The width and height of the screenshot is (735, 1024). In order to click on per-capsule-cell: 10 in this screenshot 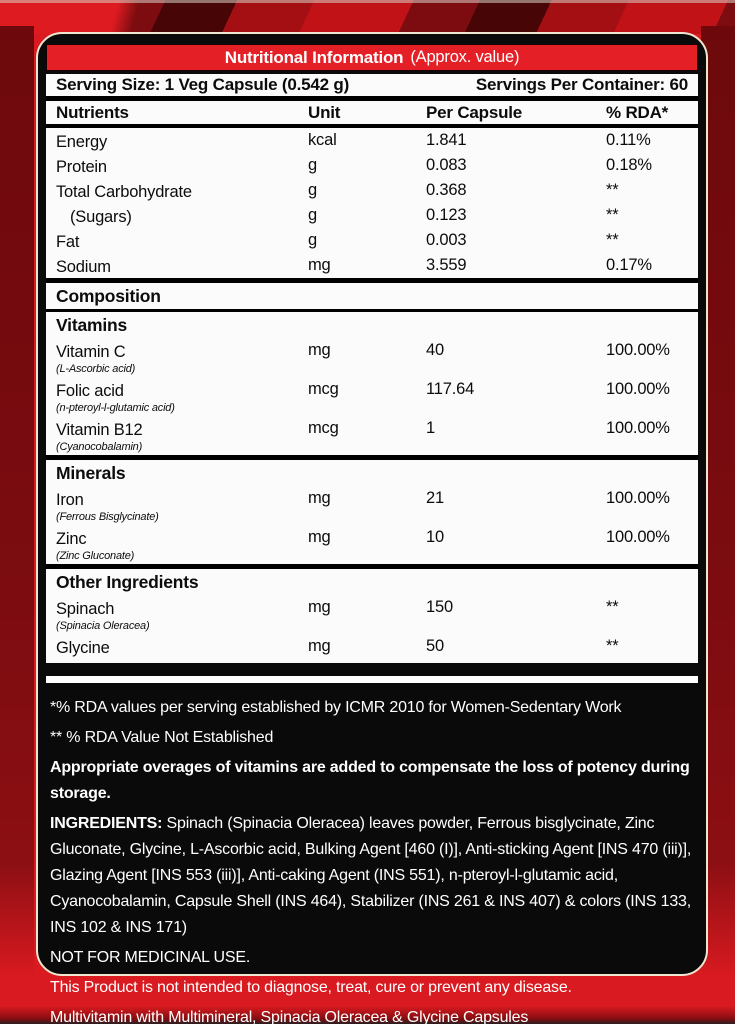, I will do `click(435, 537)`.